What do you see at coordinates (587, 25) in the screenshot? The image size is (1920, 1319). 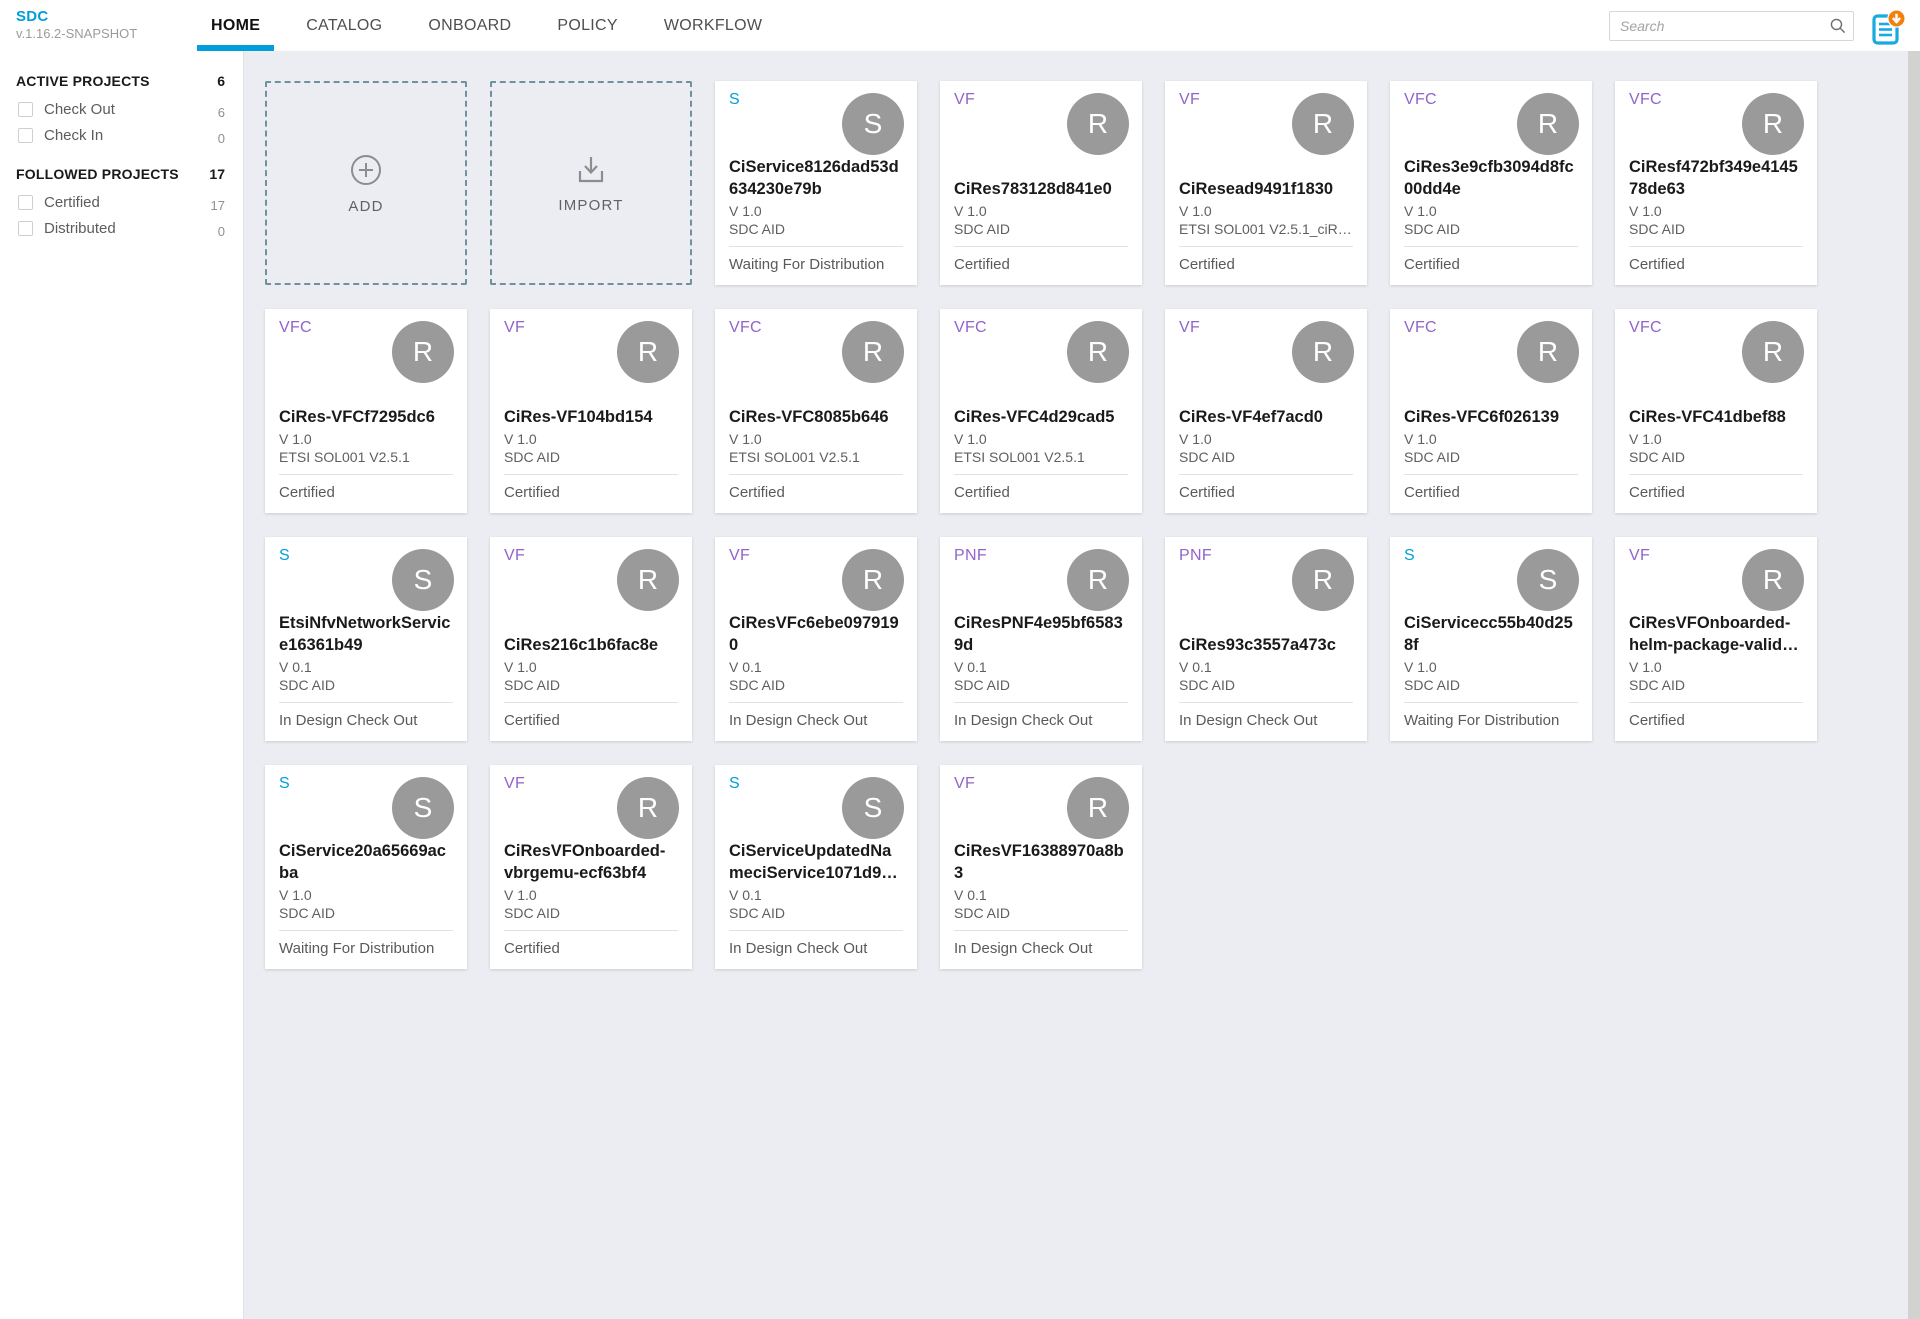 I see `nav-item-policy: POLICY` at bounding box center [587, 25].